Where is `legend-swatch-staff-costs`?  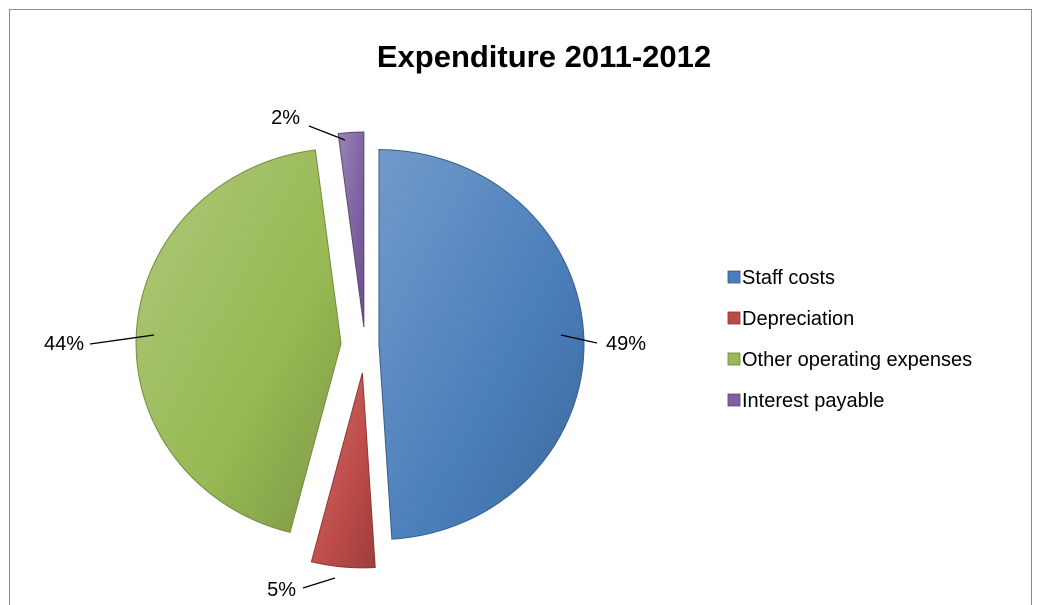
legend-swatch-staff-costs is located at coordinates (734, 277).